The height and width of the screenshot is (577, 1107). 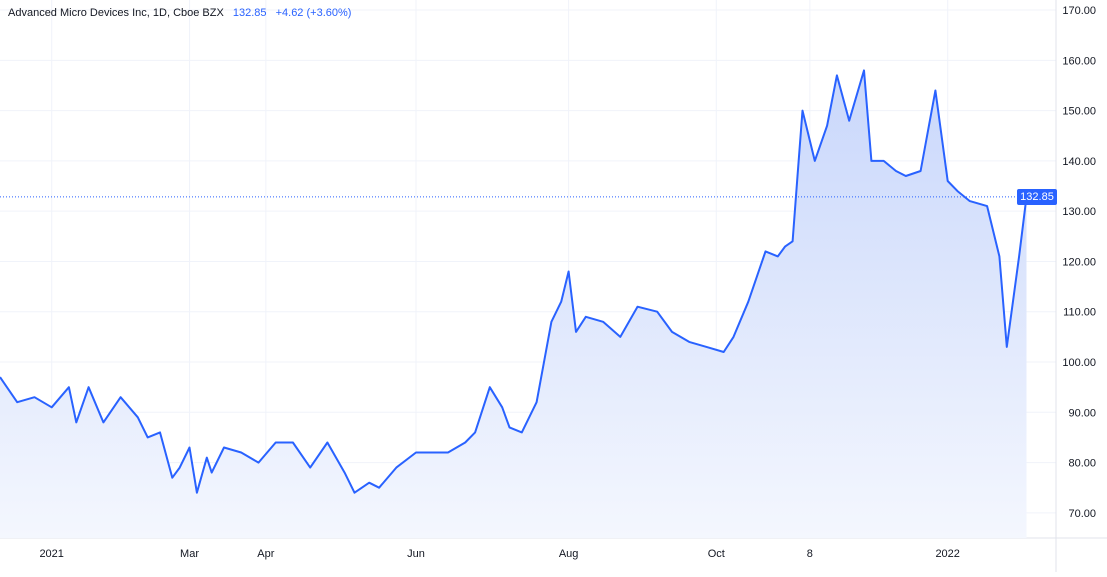 I want to click on y-tick-label: 140.00, so click(x=1079, y=162).